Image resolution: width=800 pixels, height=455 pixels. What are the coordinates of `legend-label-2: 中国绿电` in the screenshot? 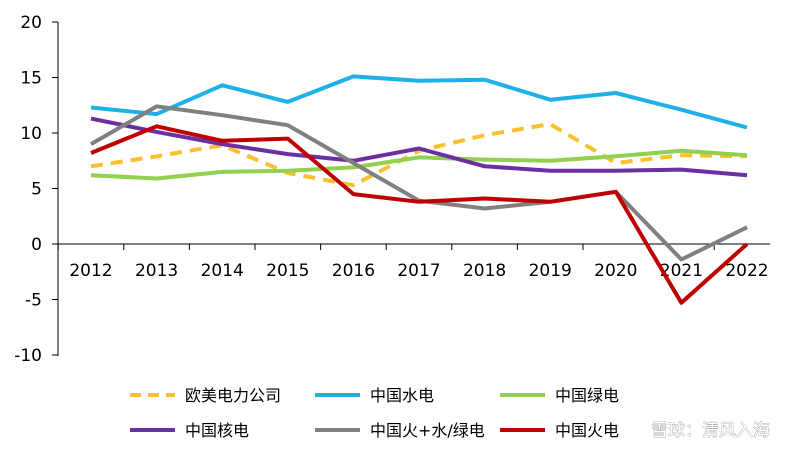 It's located at (587, 395).